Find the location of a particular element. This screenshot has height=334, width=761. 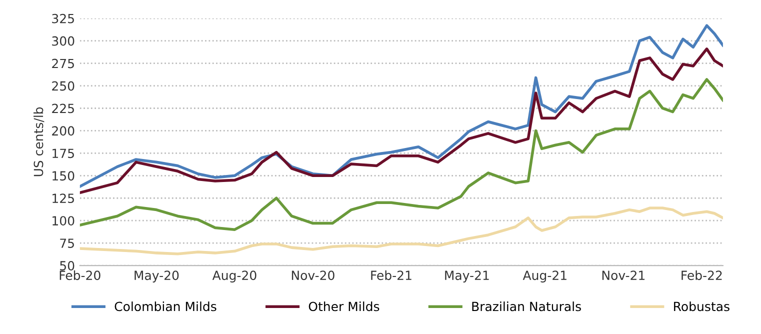

legend-label: Brazilian Naturals is located at coordinates (526, 306).